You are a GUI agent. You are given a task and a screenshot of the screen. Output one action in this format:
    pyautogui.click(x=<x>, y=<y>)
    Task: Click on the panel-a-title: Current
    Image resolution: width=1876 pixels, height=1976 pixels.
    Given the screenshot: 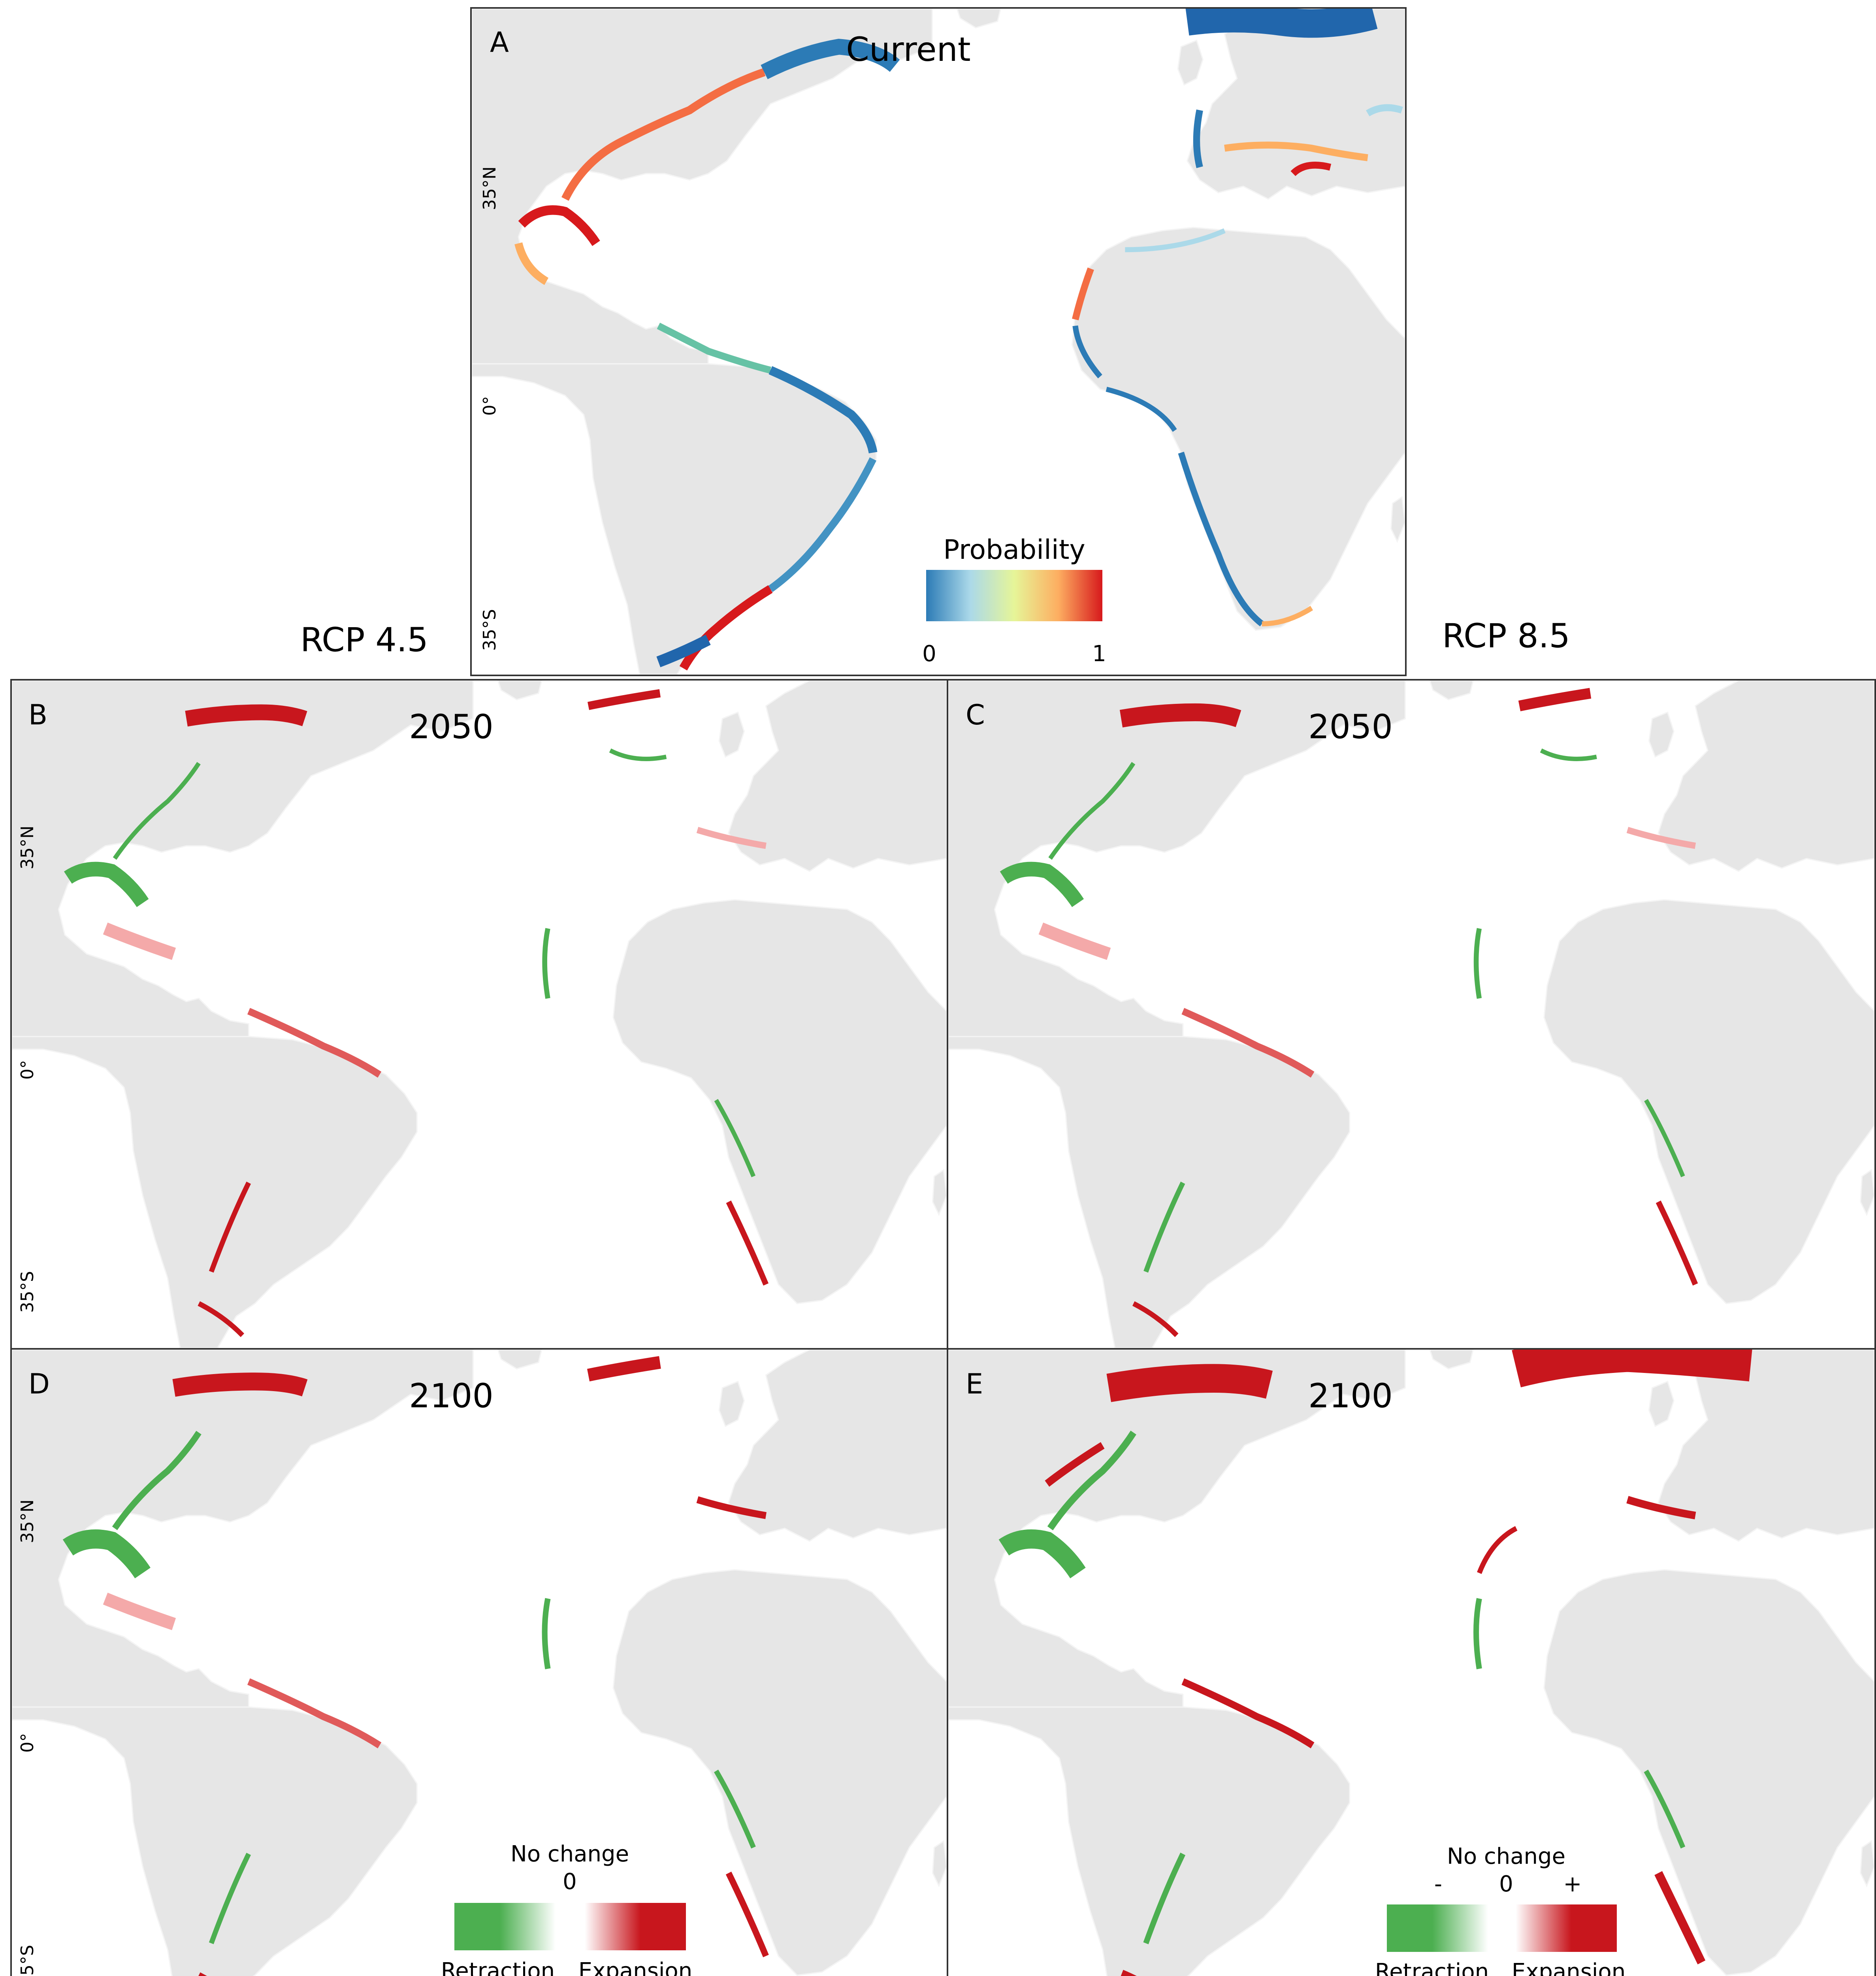 What is the action you would take?
    pyautogui.click(x=909, y=49)
    